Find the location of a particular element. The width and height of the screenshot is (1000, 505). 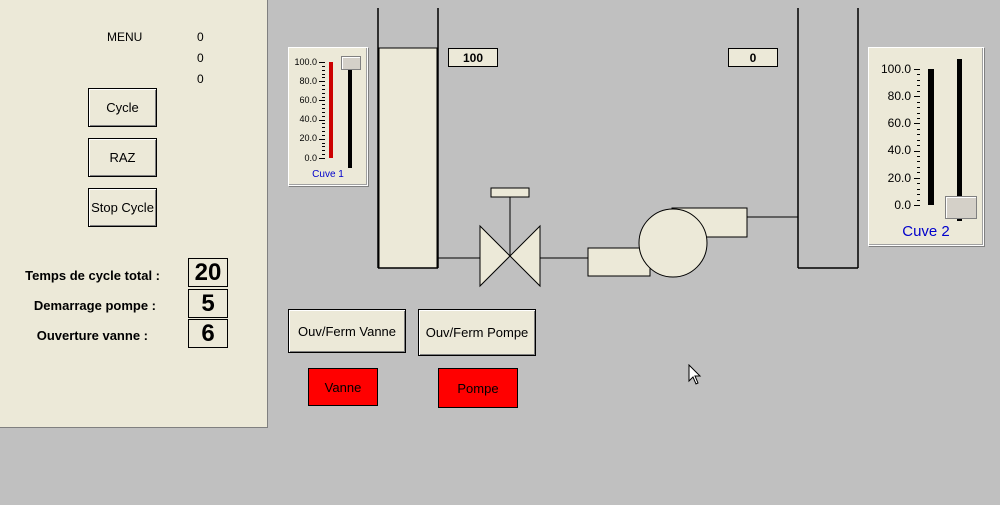

menu-title: MENU is located at coordinates (125, 37).